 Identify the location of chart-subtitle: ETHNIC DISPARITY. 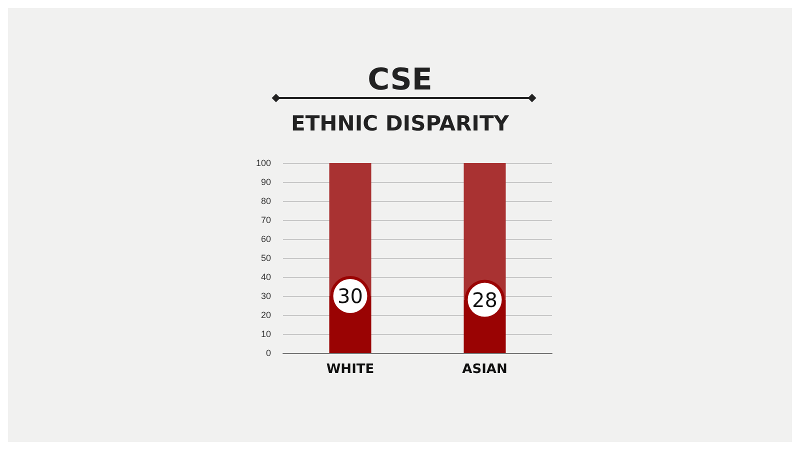
(400, 124).